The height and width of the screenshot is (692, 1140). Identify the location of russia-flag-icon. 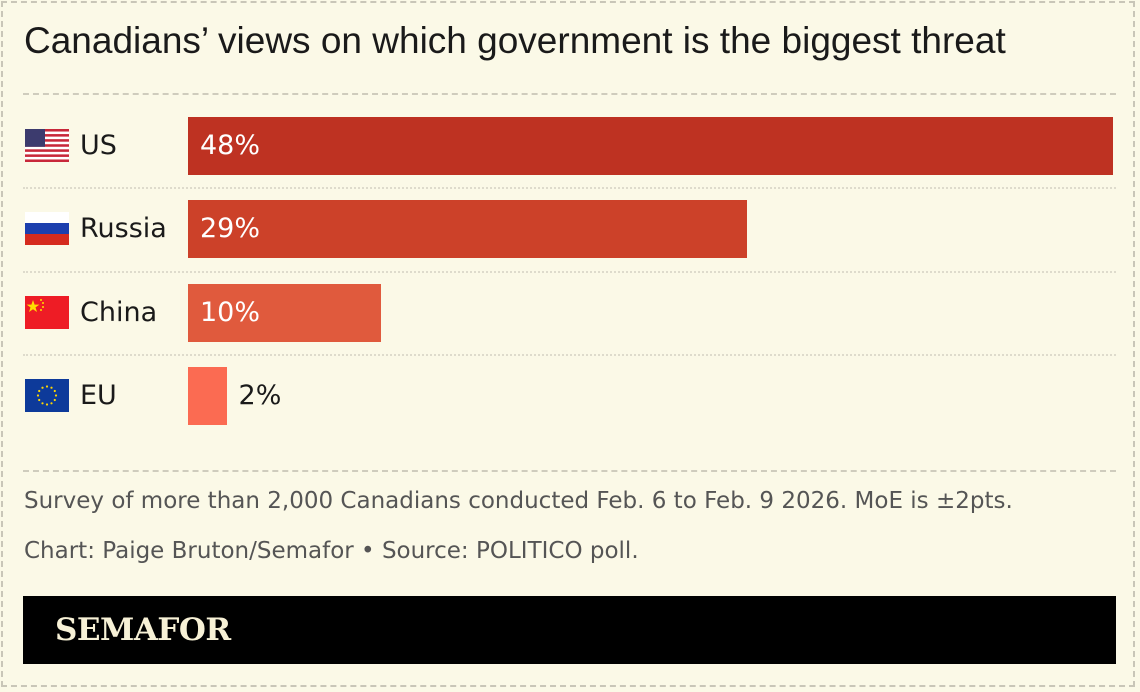
(47, 228).